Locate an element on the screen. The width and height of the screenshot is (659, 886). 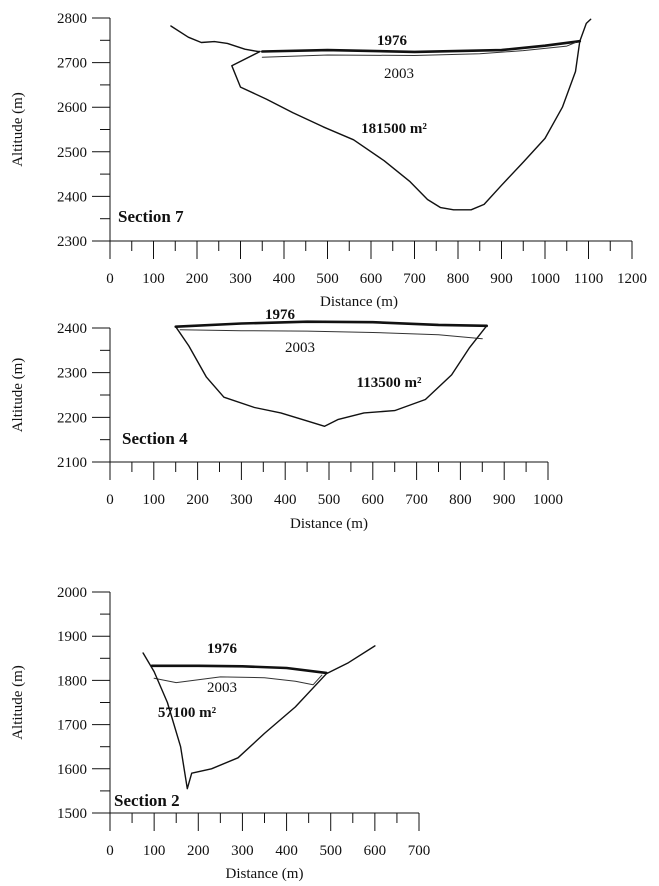
x-tick-label: 1200 is located at coordinates (632, 279).